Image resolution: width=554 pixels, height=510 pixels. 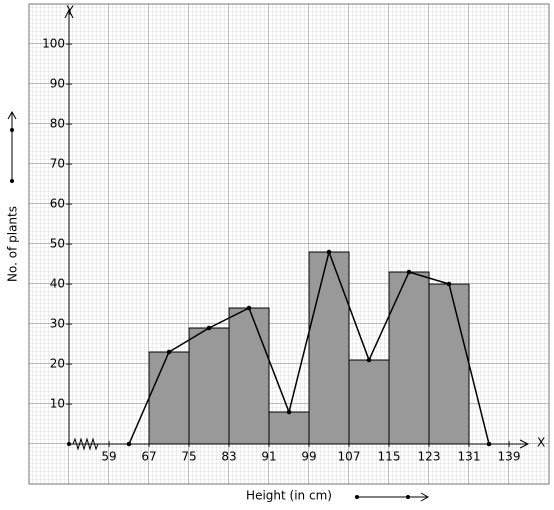 I want to click on origin, so click(x=69, y=444).